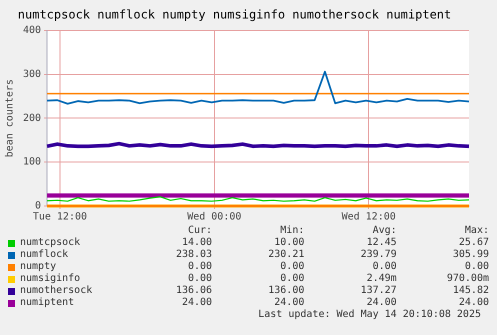 The image size is (497, 335). Describe the element at coordinates (193, 255) in the screenshot. I see `text: 238.03` at that location.